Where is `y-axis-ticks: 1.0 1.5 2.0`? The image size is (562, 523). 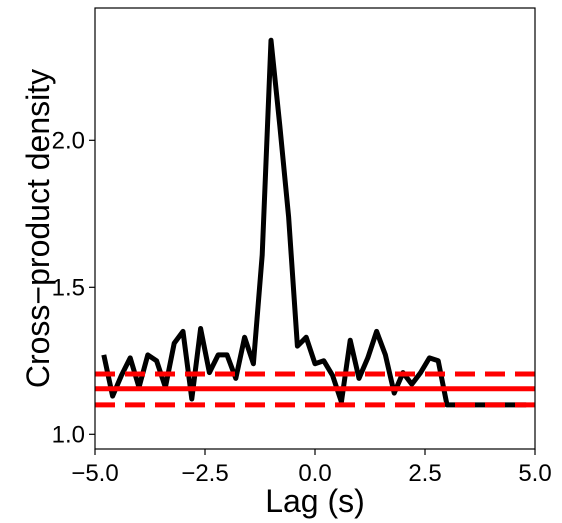 y-axis-ticks: 1.0 1.5 2.0 is located at coordinates (73, 287).